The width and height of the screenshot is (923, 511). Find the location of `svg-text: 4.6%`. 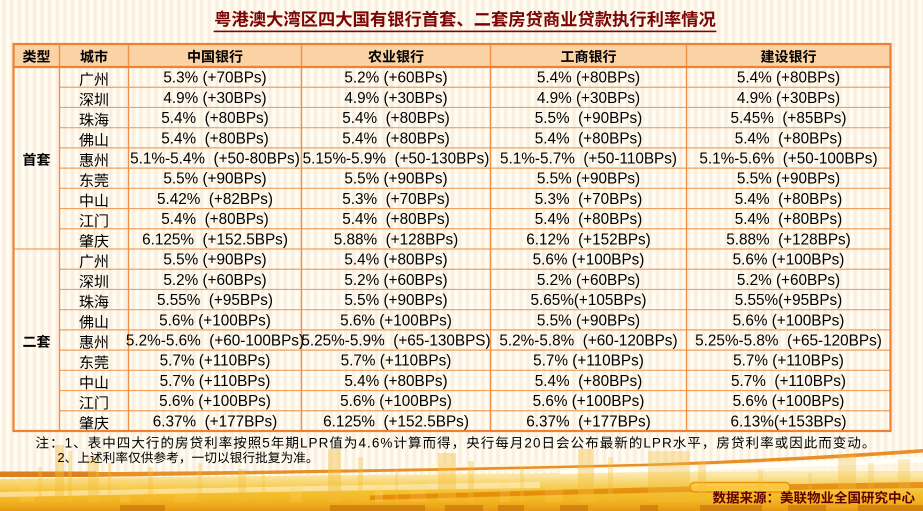

svg-text: 4.6% is located at coordinates (375, 443).